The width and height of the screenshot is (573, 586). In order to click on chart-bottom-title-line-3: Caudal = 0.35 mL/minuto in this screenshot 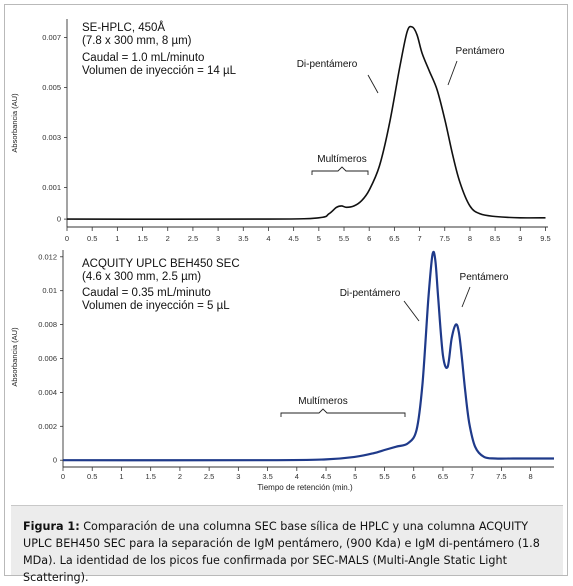, I will do `click(146, 293)`.